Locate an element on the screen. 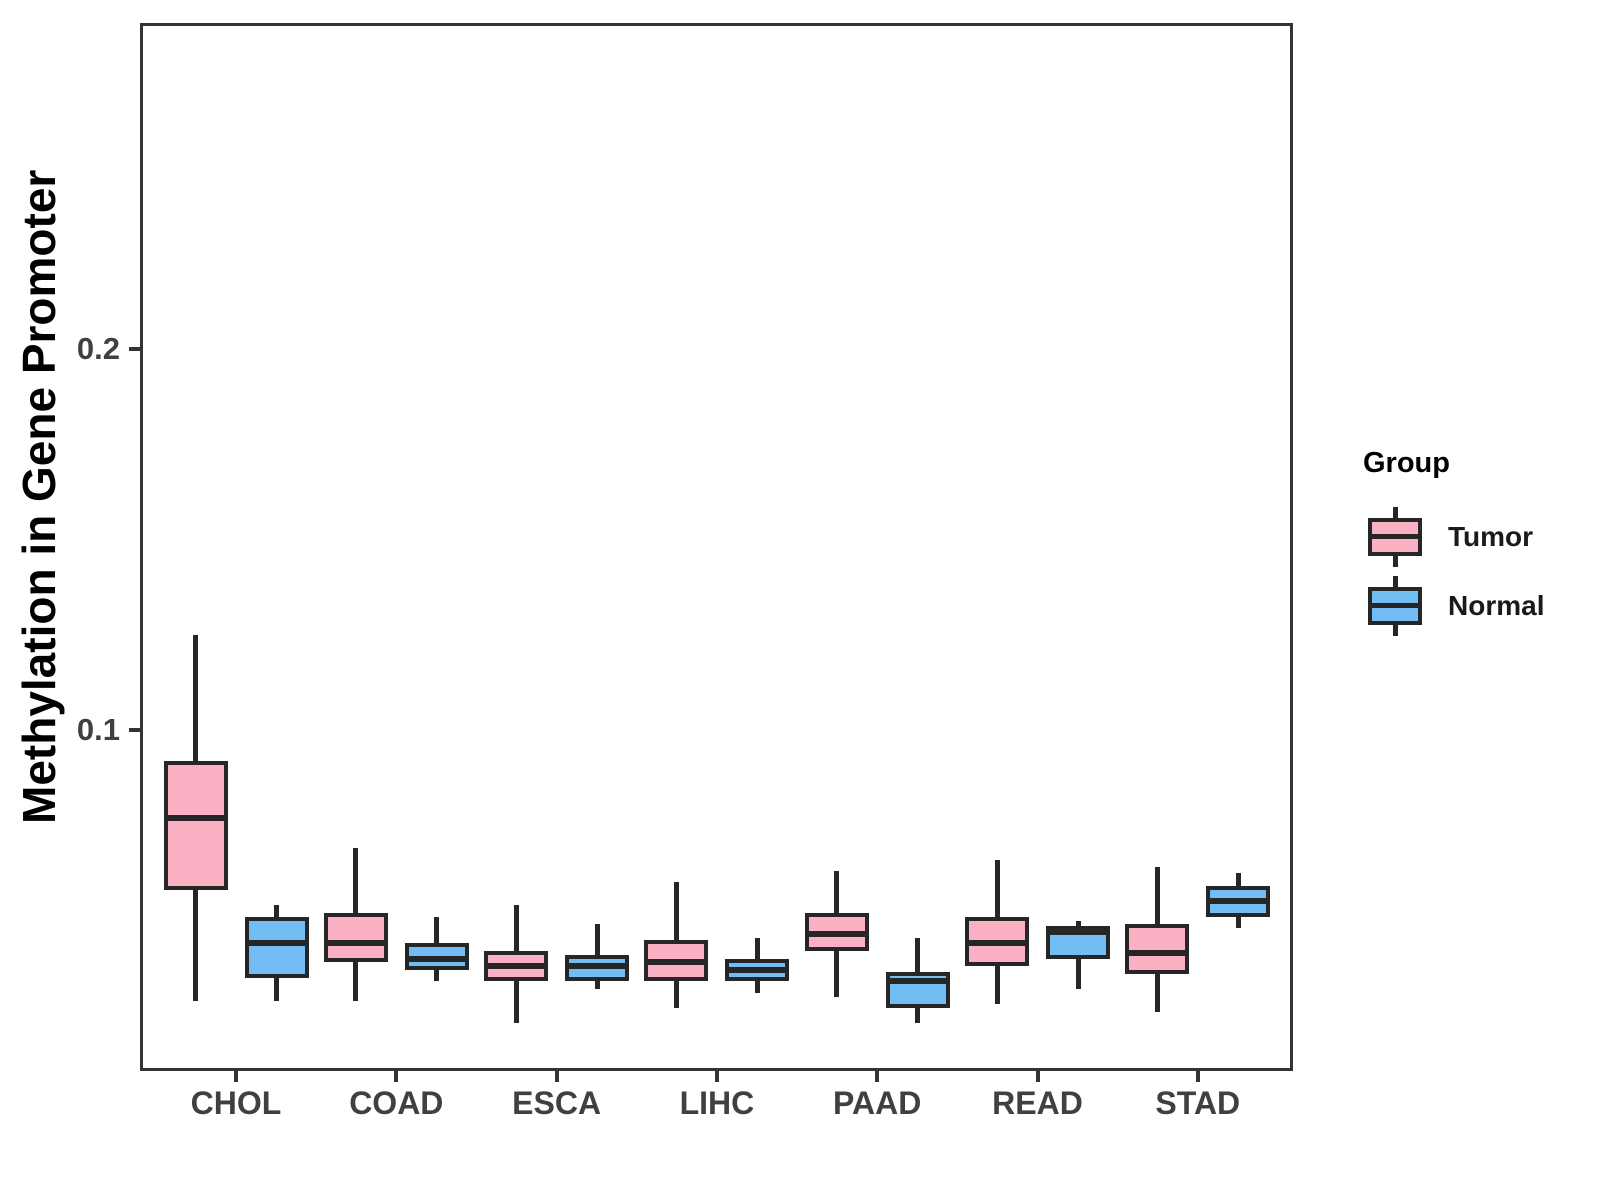 The height and width of the screenshot is (1200, 1600). median-coad-tumor is located at coordinates (355, 943).